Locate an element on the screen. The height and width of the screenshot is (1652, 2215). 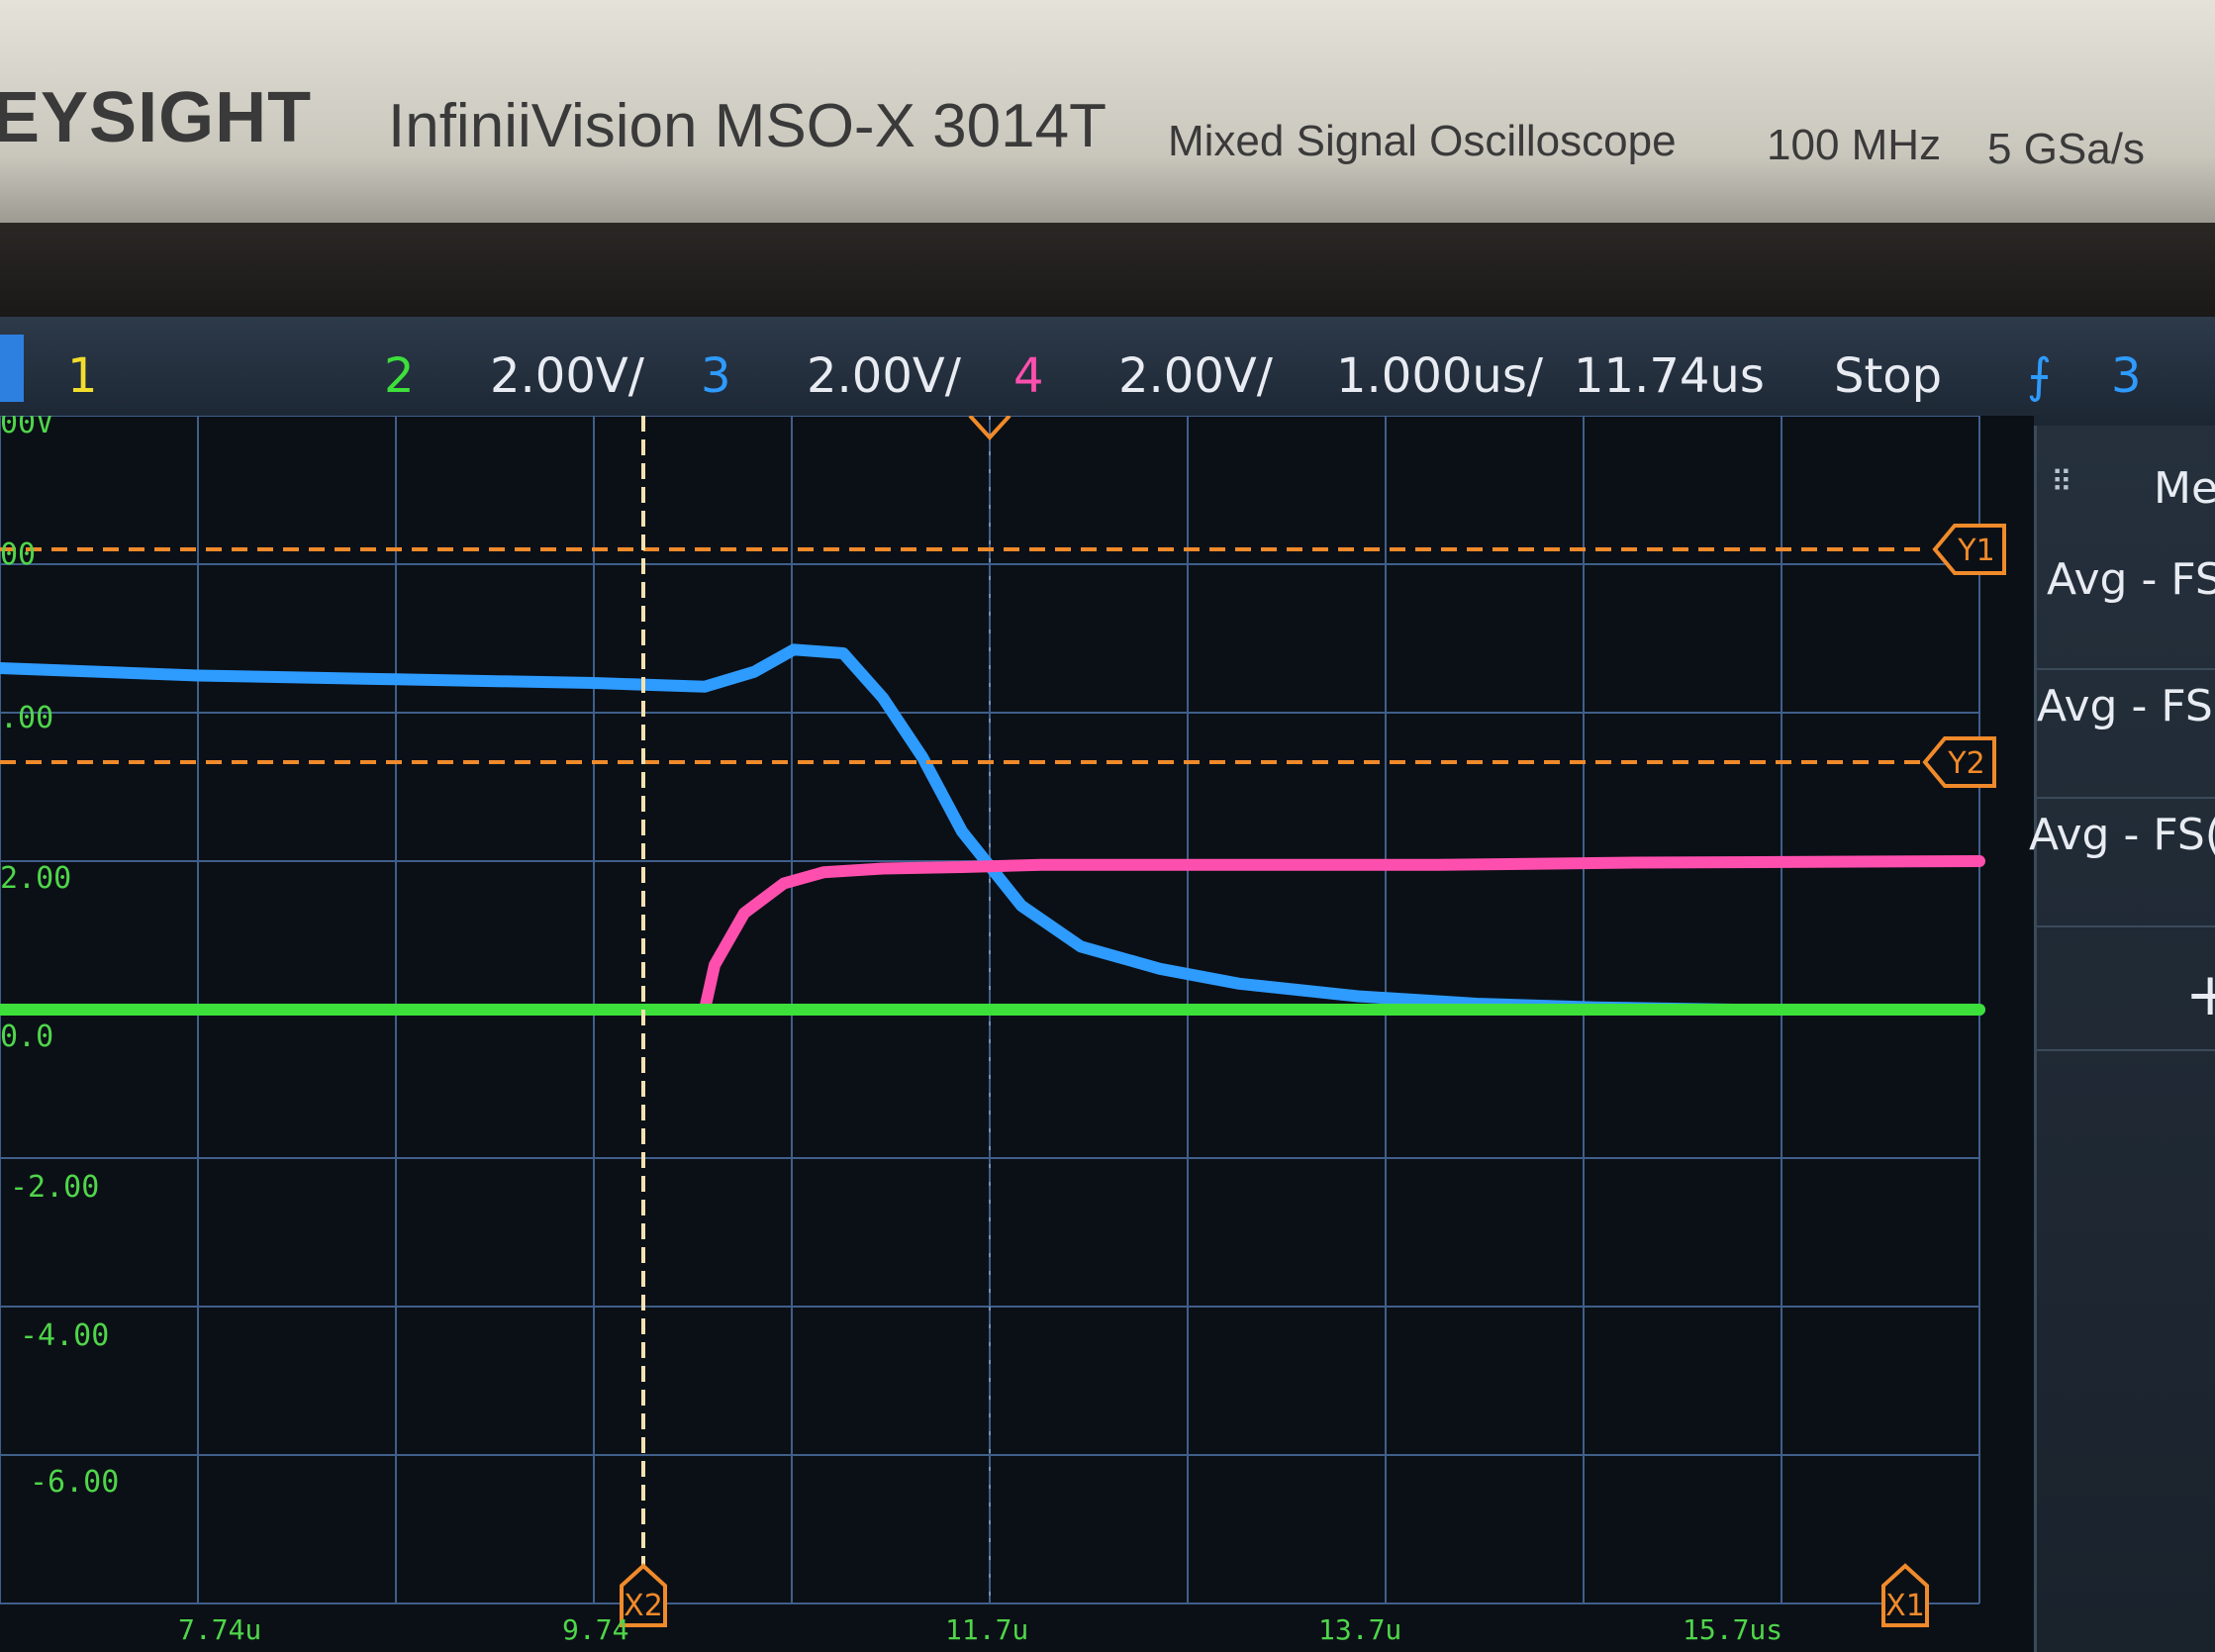
cursor-x1-tag-text: X1 is located at coordinates (1905, 1606).